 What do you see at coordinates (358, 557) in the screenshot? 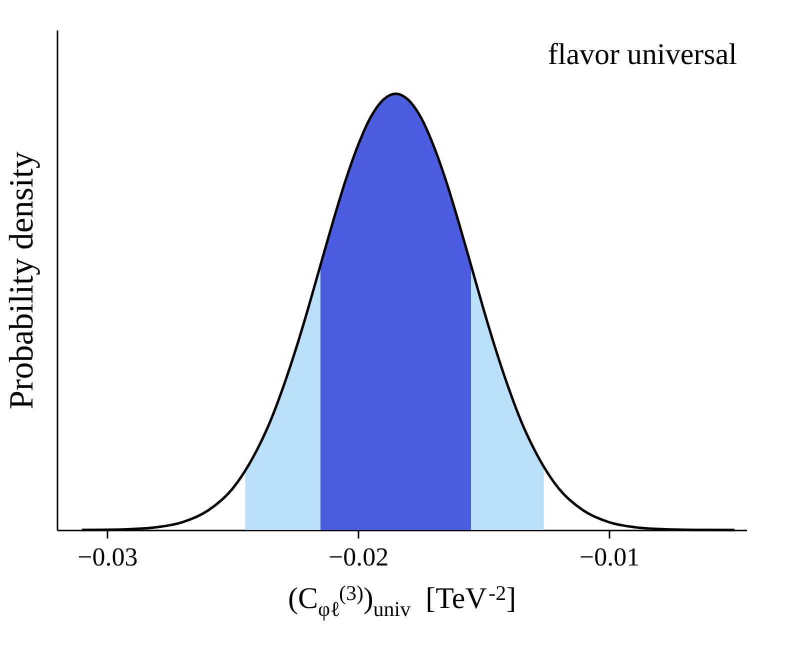
I see `x-tick-label: −0.02` at bounding box center [358, 557].